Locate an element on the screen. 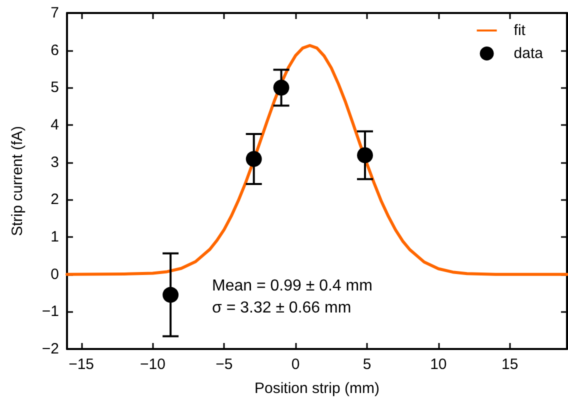  annotation: Mean = 0.99 ± 0.4 mm is located at coordinates (292, 286).